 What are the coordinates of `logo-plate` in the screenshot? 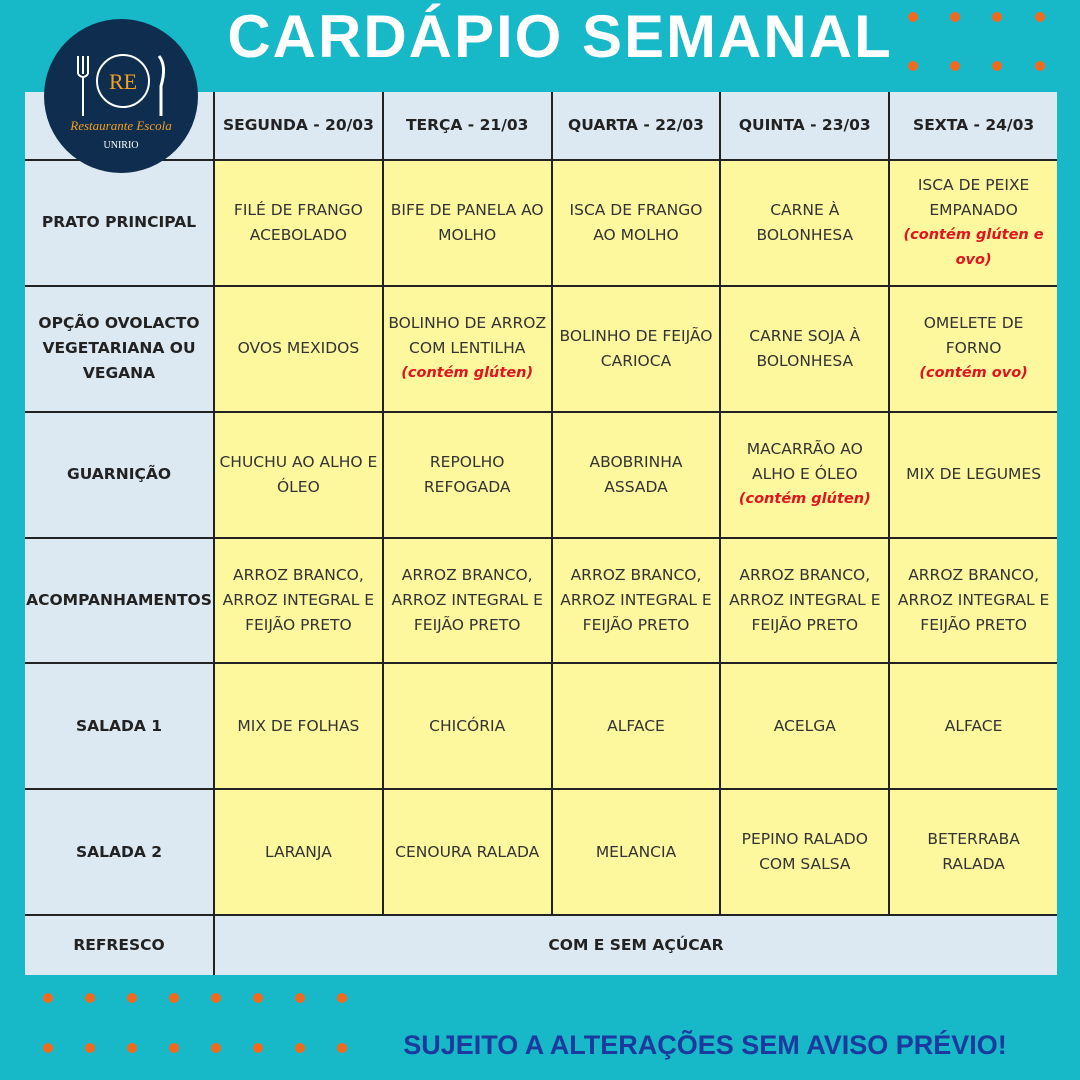 It's located at (123, 81).